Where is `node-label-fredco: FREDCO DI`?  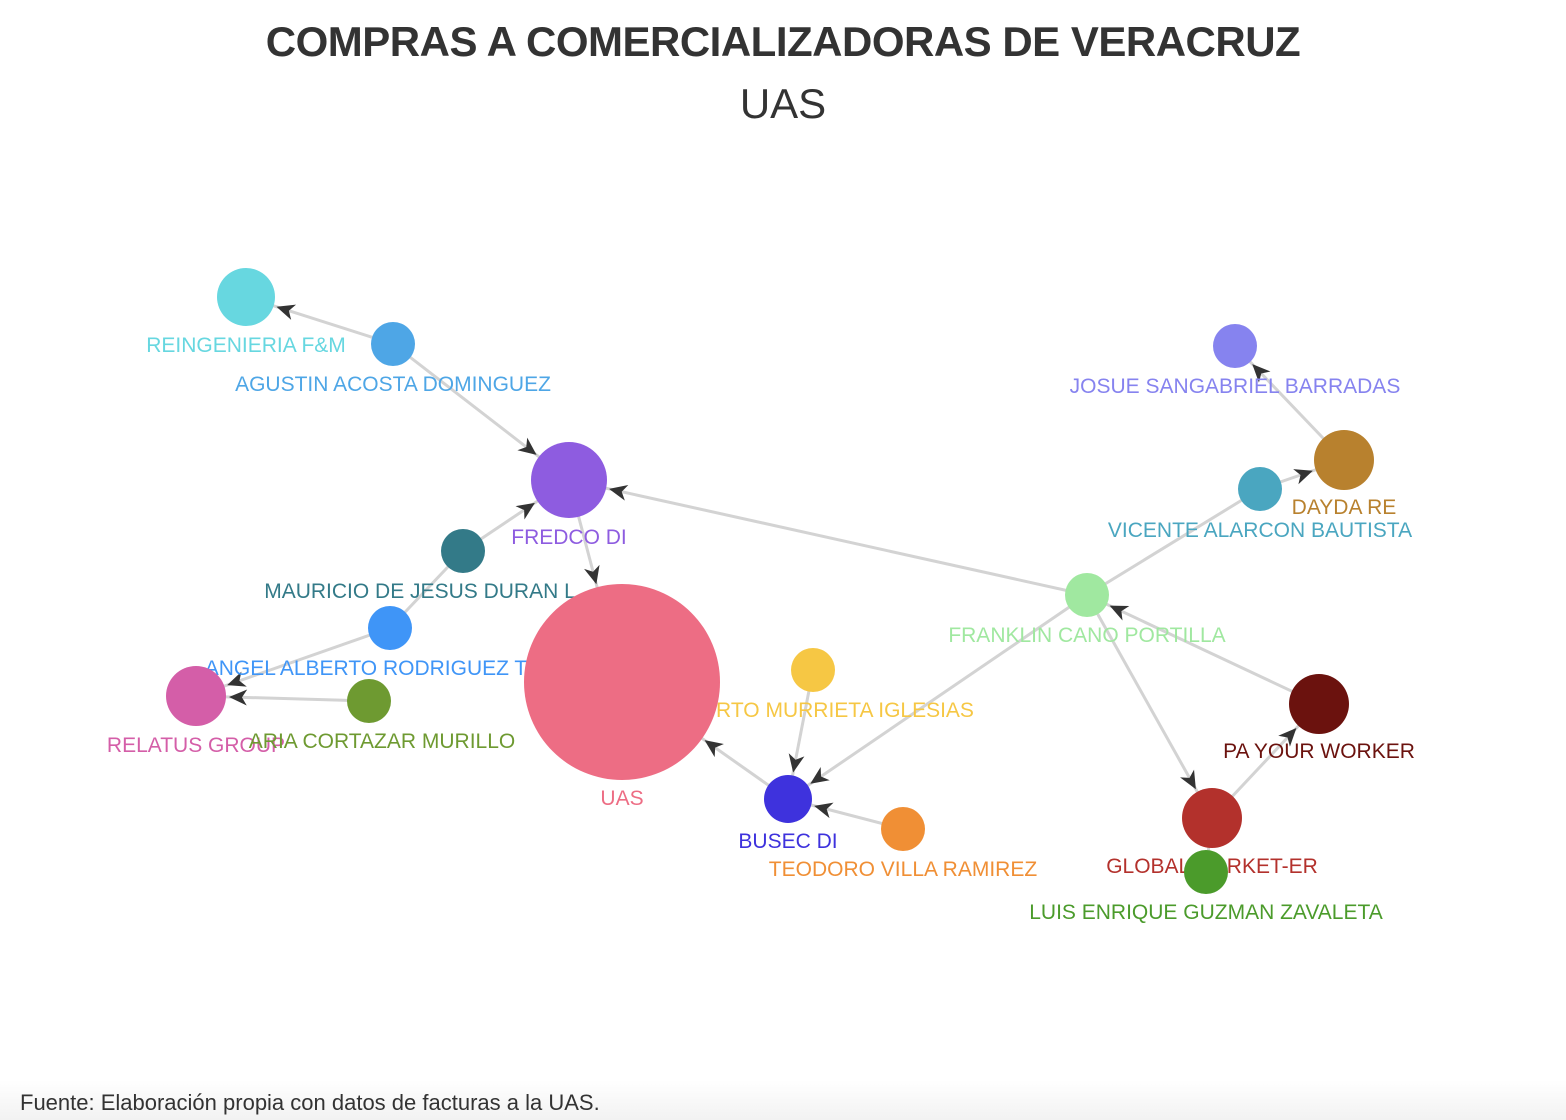
node-label-fredco: FREDCO DI is located at coordinates (569, 537).